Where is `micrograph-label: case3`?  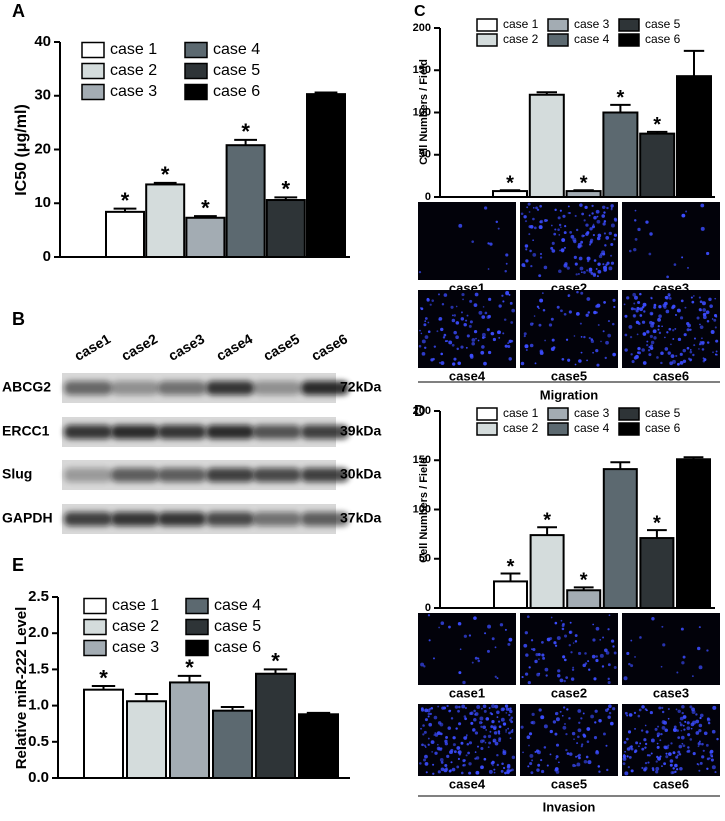
micrograph-label: case3 is located at coordinates (671, 692).